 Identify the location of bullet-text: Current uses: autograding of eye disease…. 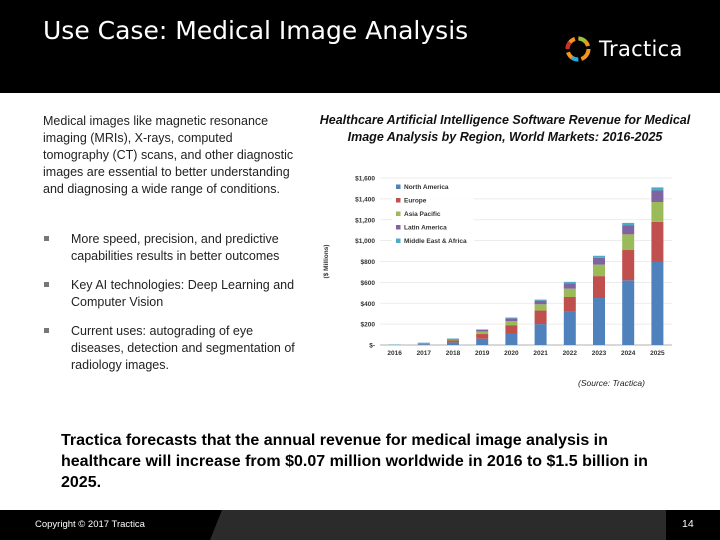
(183, 348).